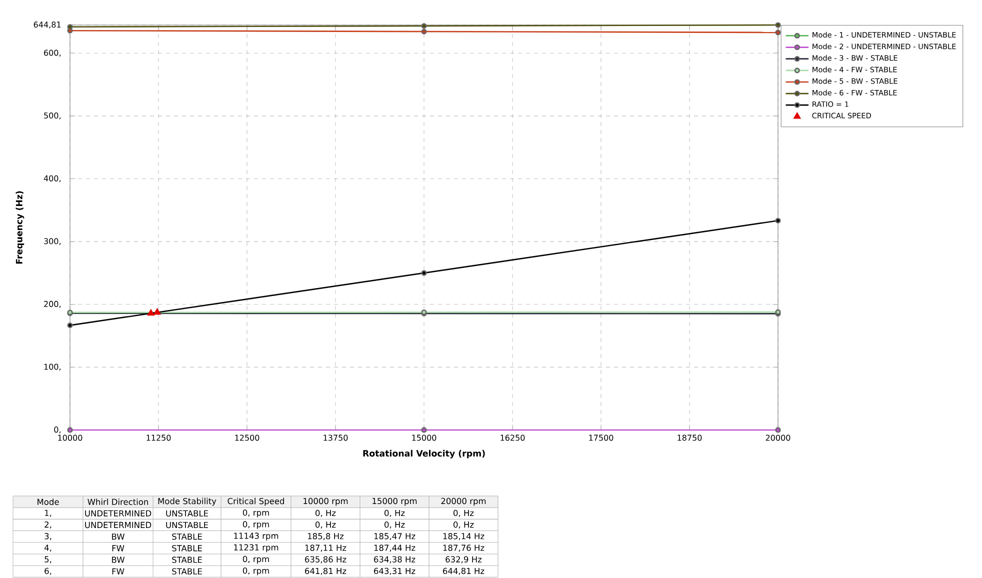  What do you see at coordinates (463, 536) in the screenshot?
I see `text: 185,14 Hz` at bounding box center [463, 536].